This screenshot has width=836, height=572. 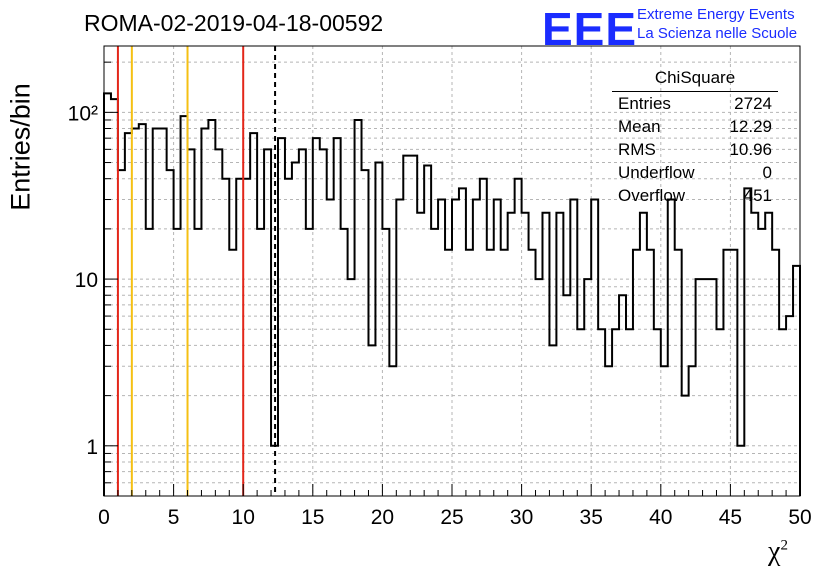 I want to click on x-tick-label: 50, so click(x=799, y=517).